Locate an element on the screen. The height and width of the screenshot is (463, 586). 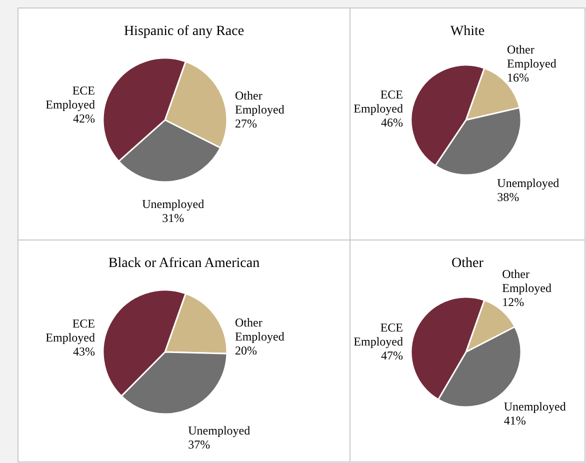
data-label: 38% is located at coordinates (508, 197).